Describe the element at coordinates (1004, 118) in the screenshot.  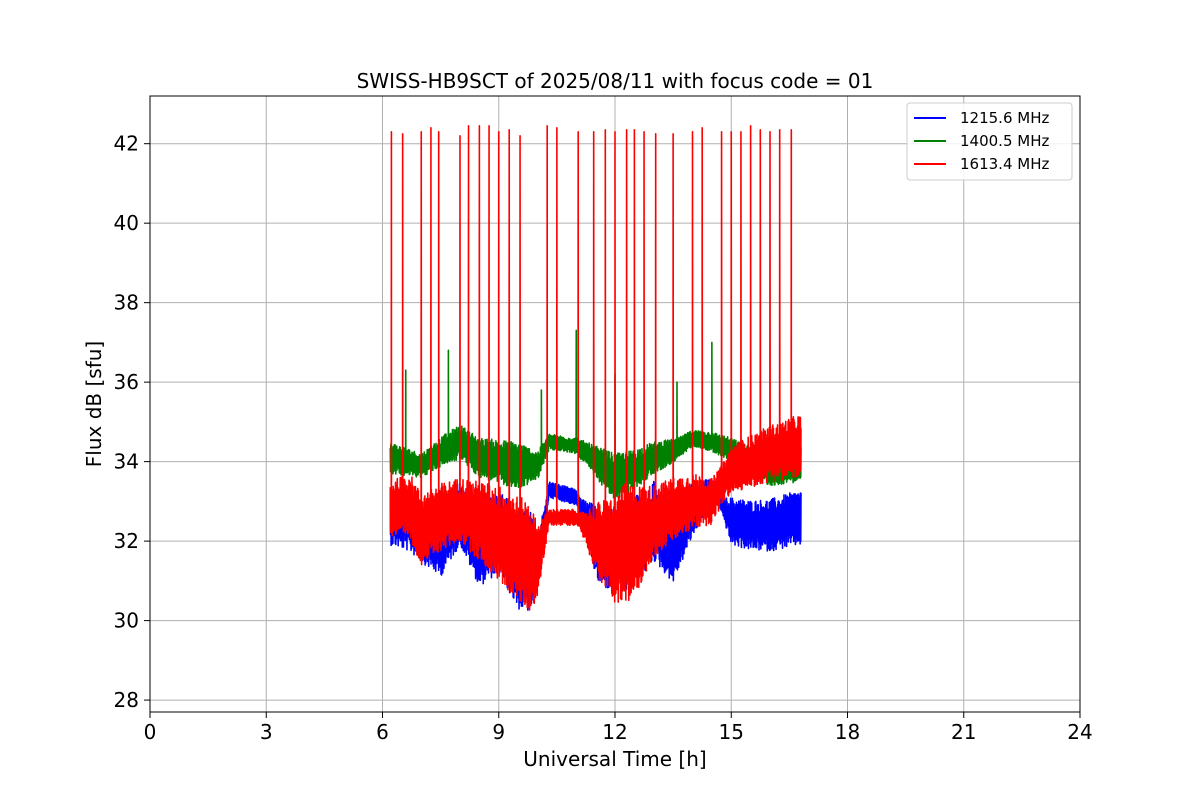
I see `legend-label: 1215.6 MHz` at that location.